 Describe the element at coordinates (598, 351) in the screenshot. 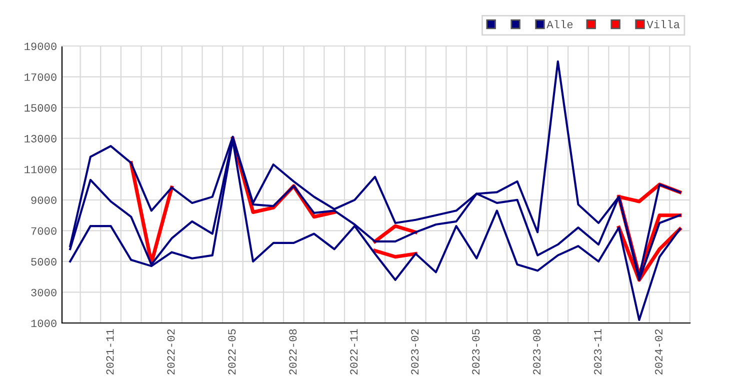

I see `x-tick-label: 2023-11` at that location.